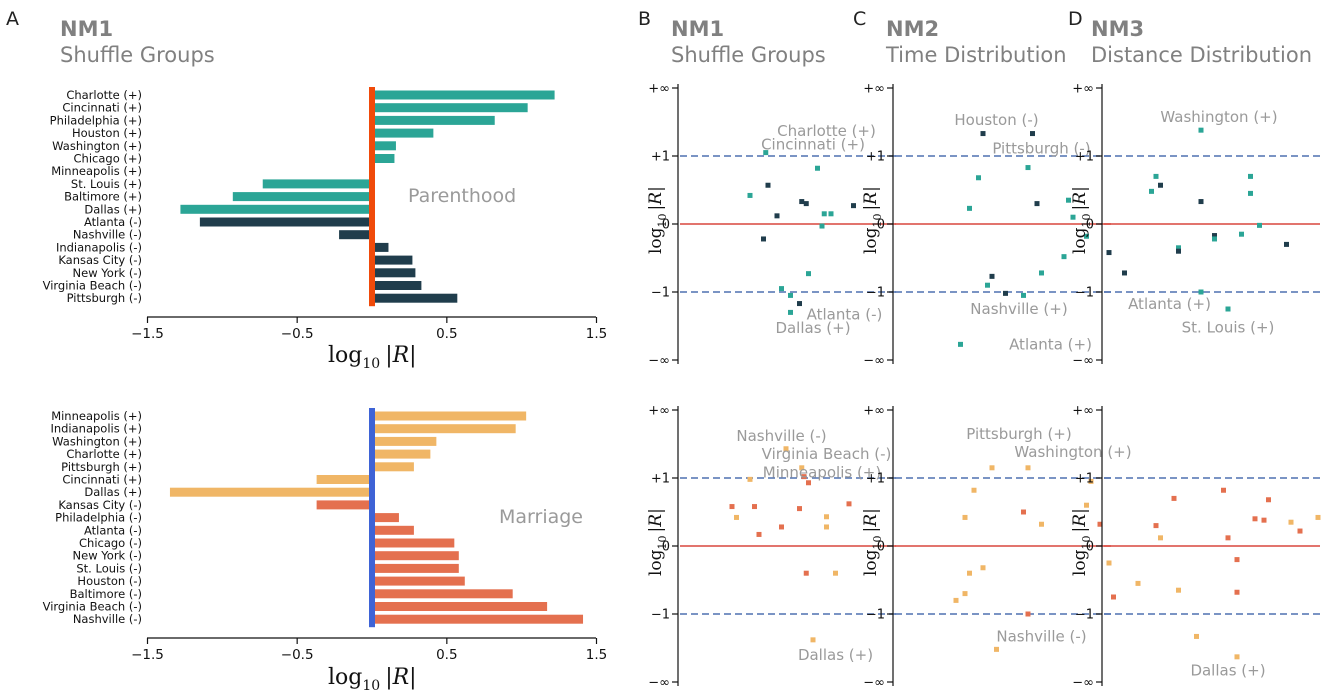  What do you see at coordinates (96, 120) in the screenshot?
I see `category-label: Philadelphia (+)` at bounding box center [96, 120].